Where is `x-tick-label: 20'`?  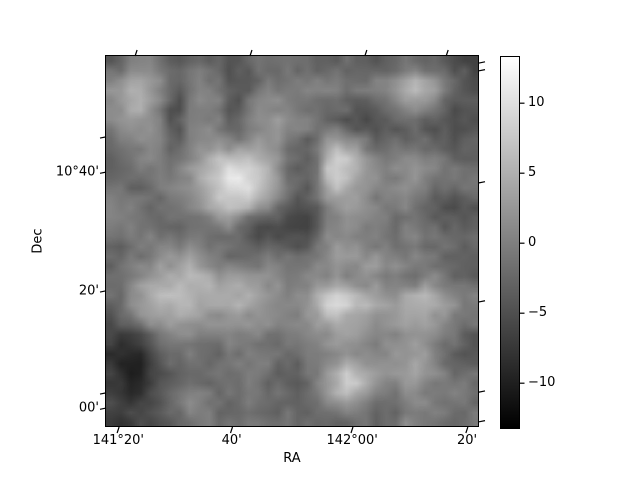
x-tick-label: 20' is located at coordinates (467, 440).